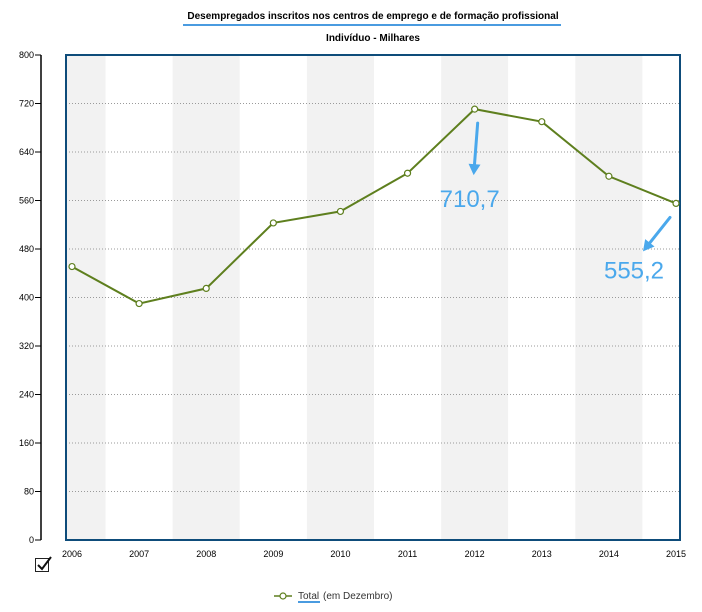  I want to click on data-point-2011, so click(407, 173).